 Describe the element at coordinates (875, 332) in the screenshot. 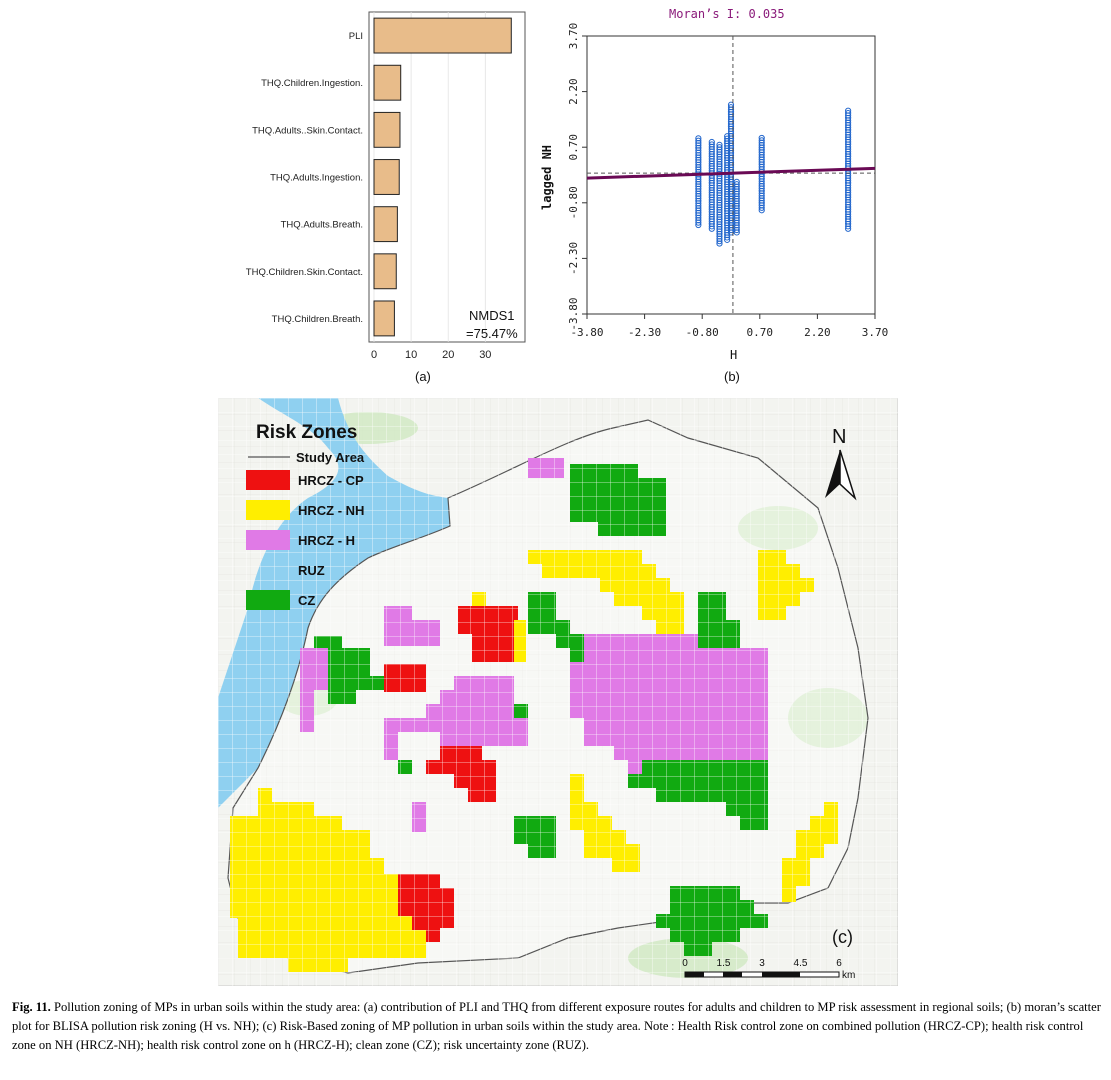

I see `chart-b-xtick-label: 3.70` at that location.